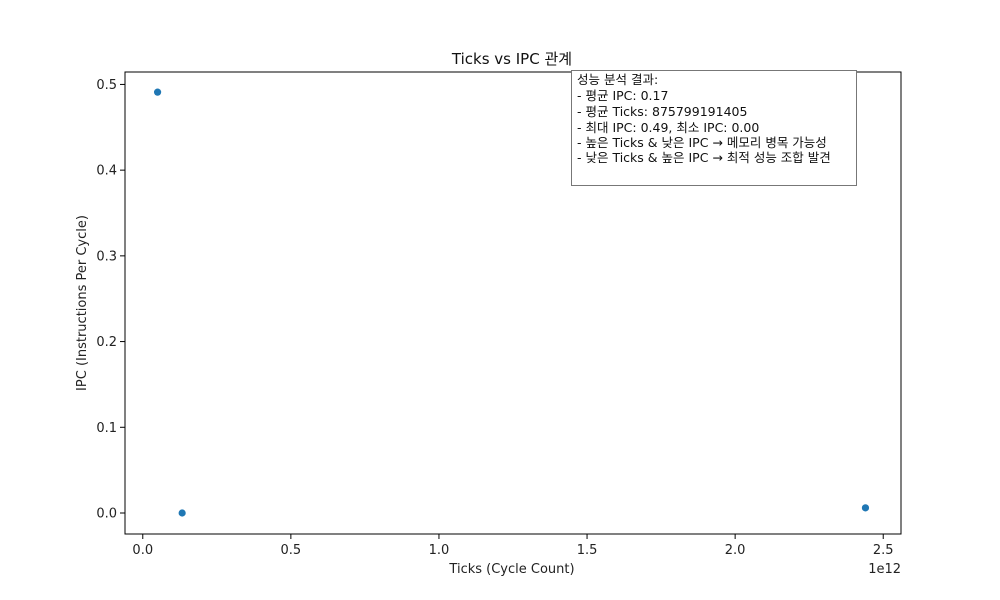 The width and height of the screenshot is (1000, 600). What do you see at coordinates (110, 300) in the screenshot?
I see `y-axis: 0.0 0.1 0.2 0.3 0.4 0.5` at bounding box center [110, 300].